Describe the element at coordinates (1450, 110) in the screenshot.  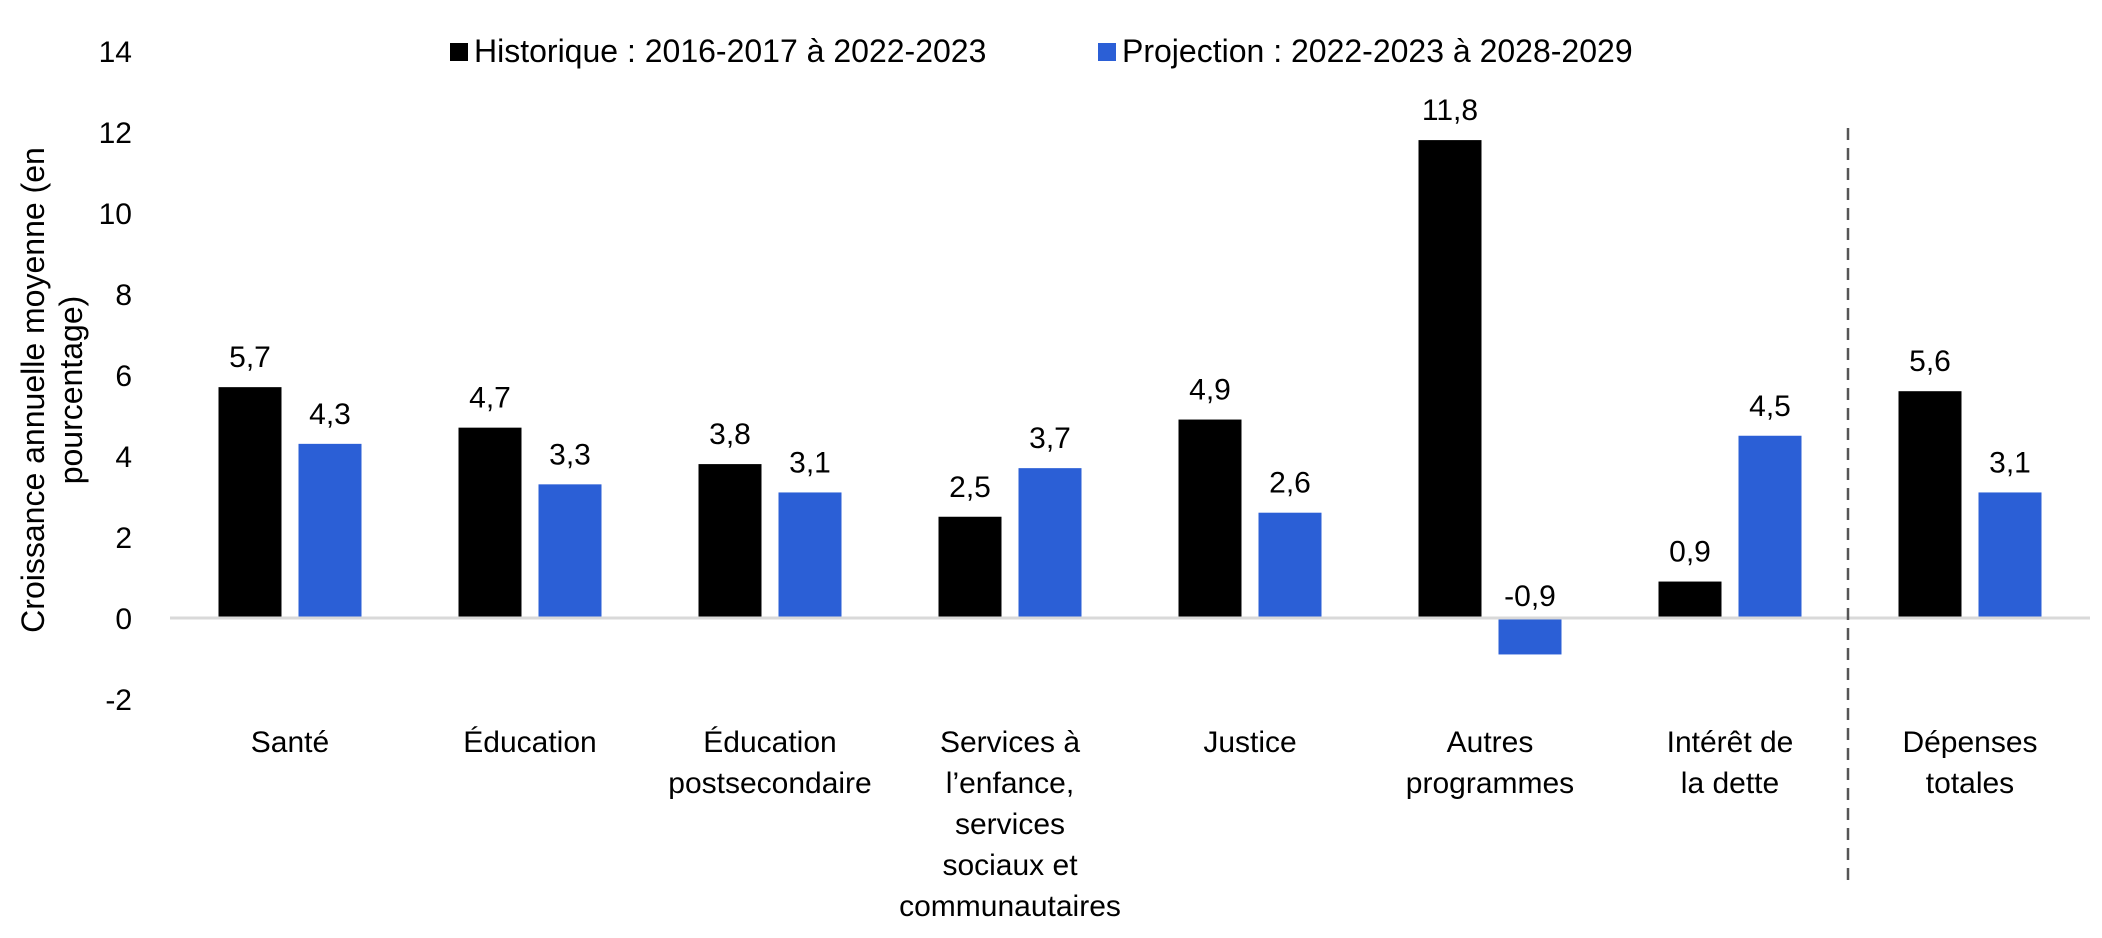
I see `bar-value-label: 11,8` at that location.